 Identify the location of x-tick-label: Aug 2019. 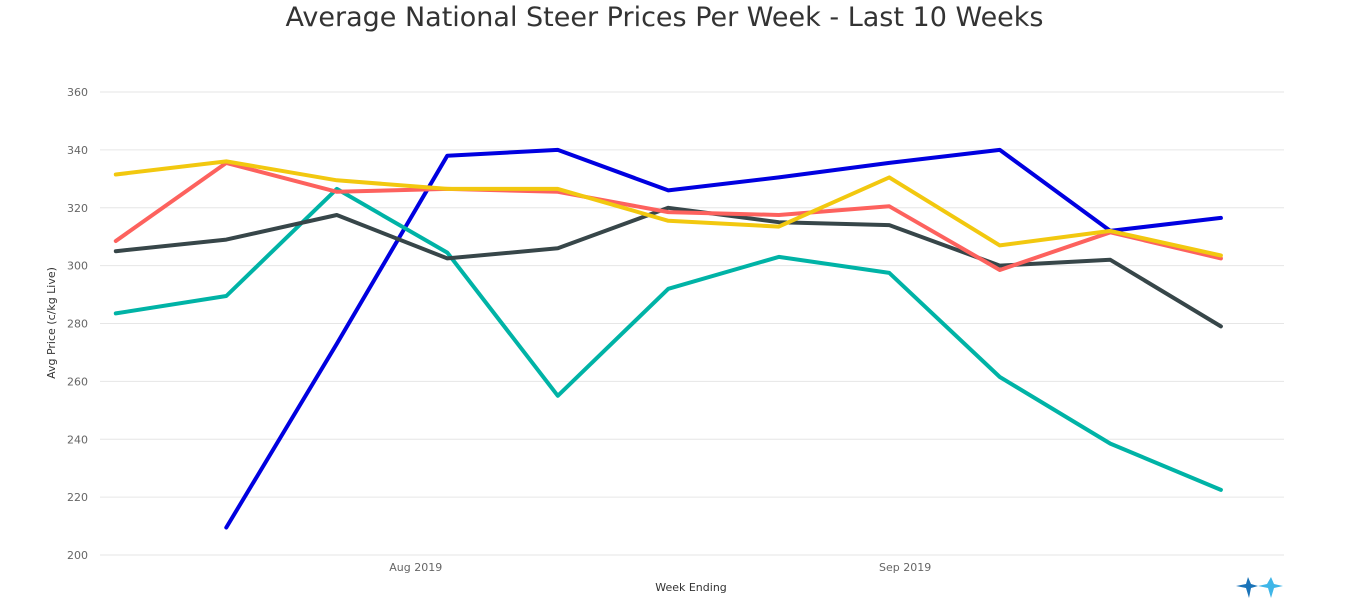
(415, 567).